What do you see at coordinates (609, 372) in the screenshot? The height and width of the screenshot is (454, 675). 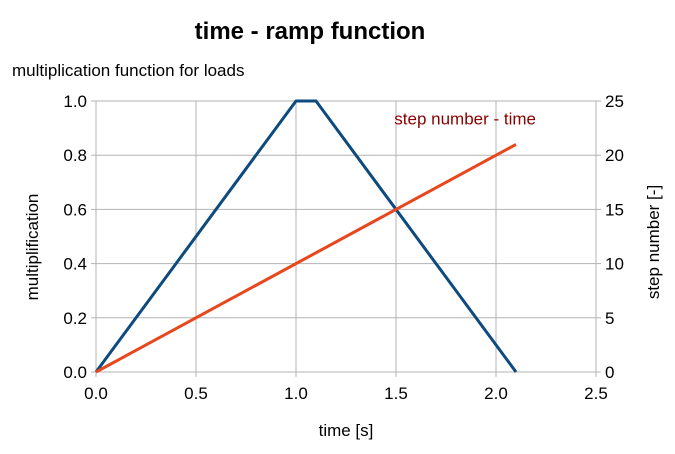 I see `y2-tick-label: 0` at bounding box center [609, 372].